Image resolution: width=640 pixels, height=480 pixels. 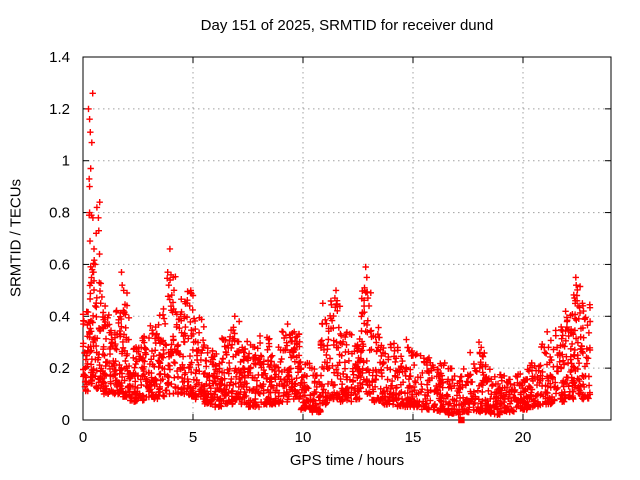 I want to click on y-tick-label: 0.4, so click(x=59, y=316).